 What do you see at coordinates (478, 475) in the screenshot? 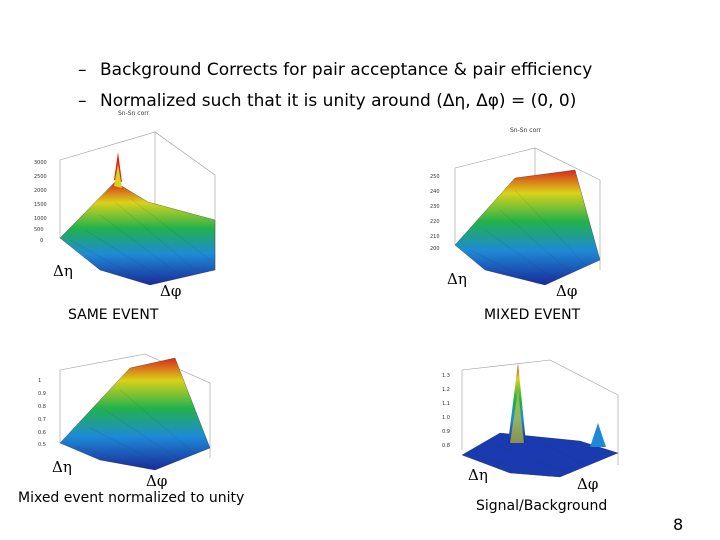
I see `signal-background-eta-label: Δη` at bounding box center [478, 475].